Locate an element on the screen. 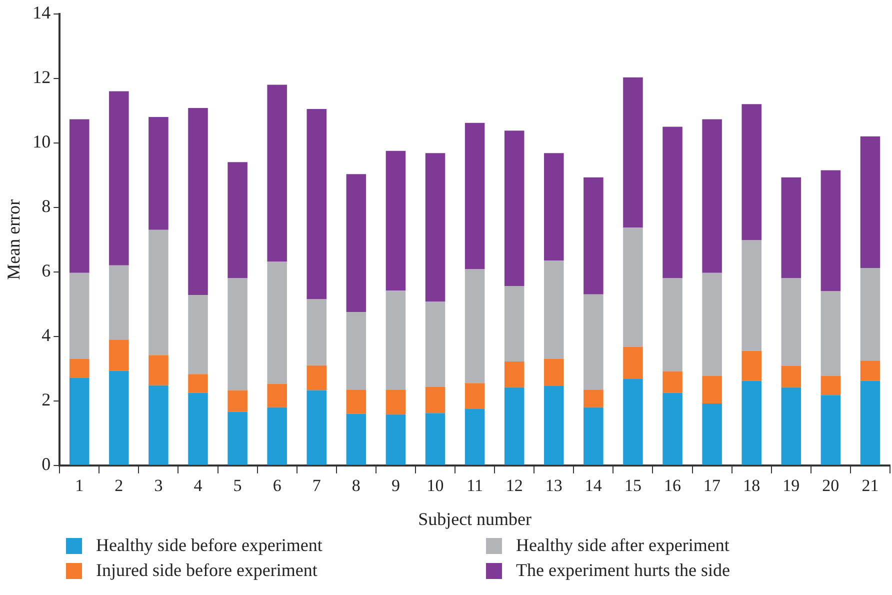 This screenshot has height=595, width=892. x-tick-label: 21 is located at coordinates (870, 486).